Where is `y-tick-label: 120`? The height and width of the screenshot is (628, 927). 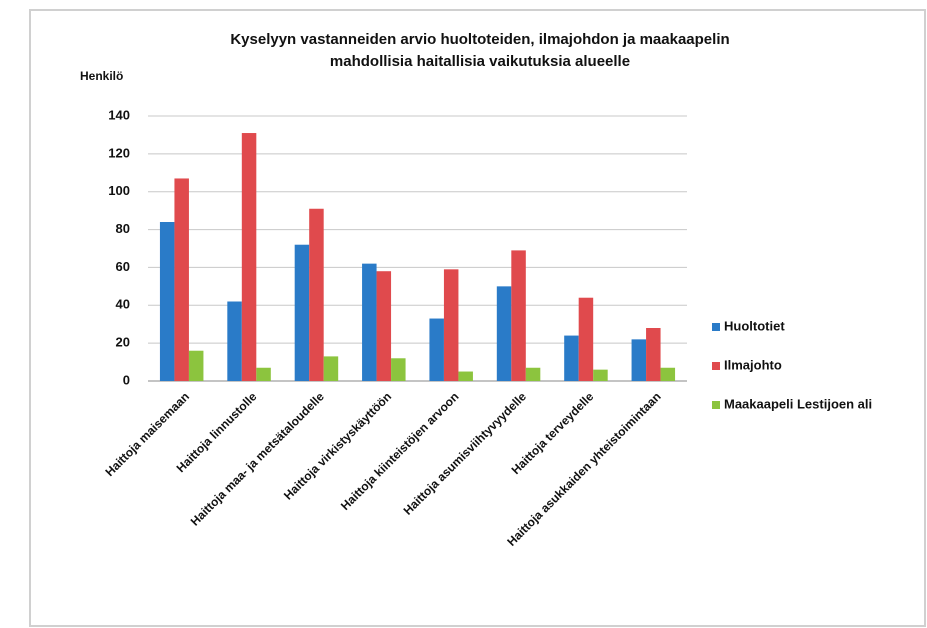 y-tick-label: 120 is located at coordinates (119, 152).